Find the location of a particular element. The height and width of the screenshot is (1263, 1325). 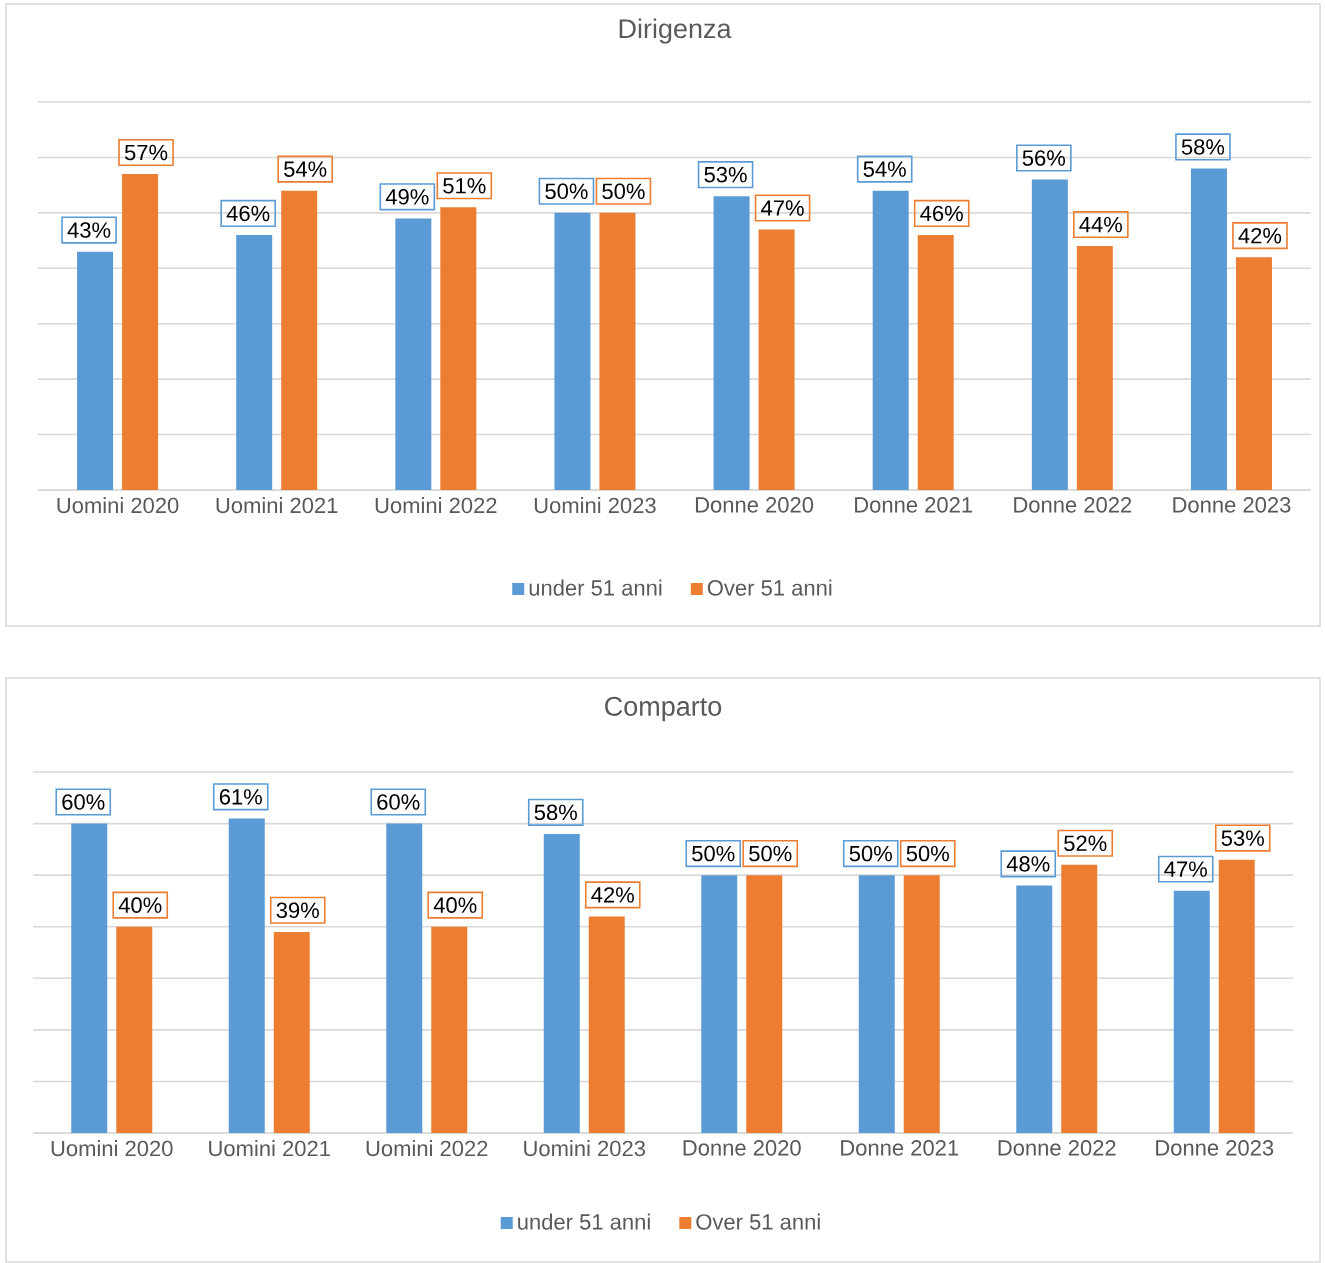

data-label: 52% is located at coordinates (1085, 843).